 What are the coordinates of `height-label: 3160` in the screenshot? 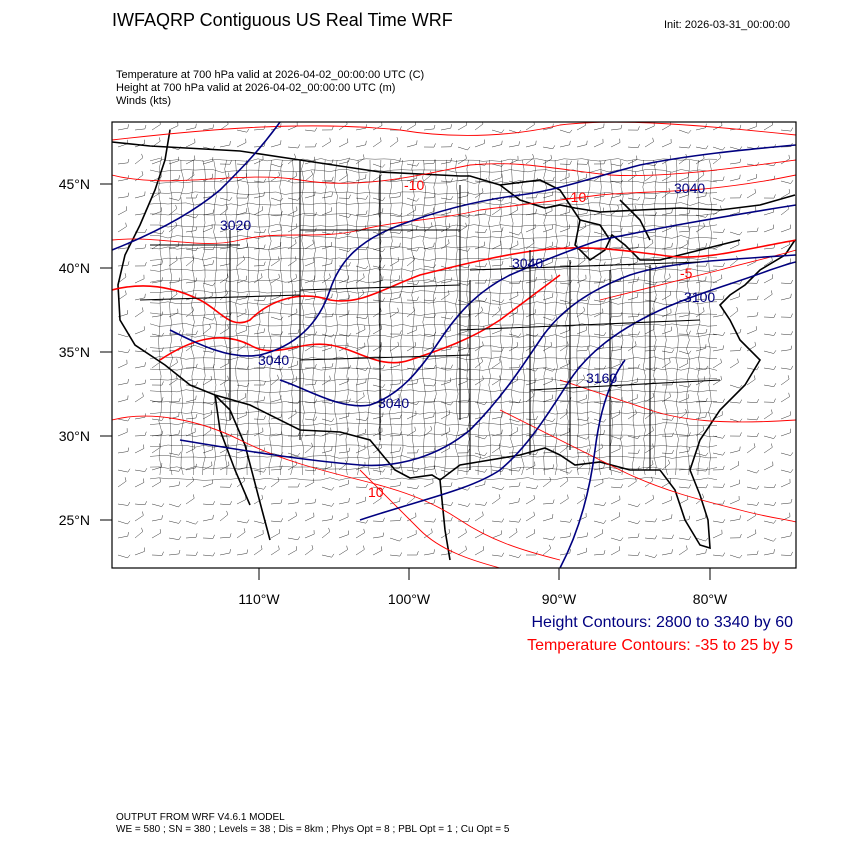 It's located at (601, 378).